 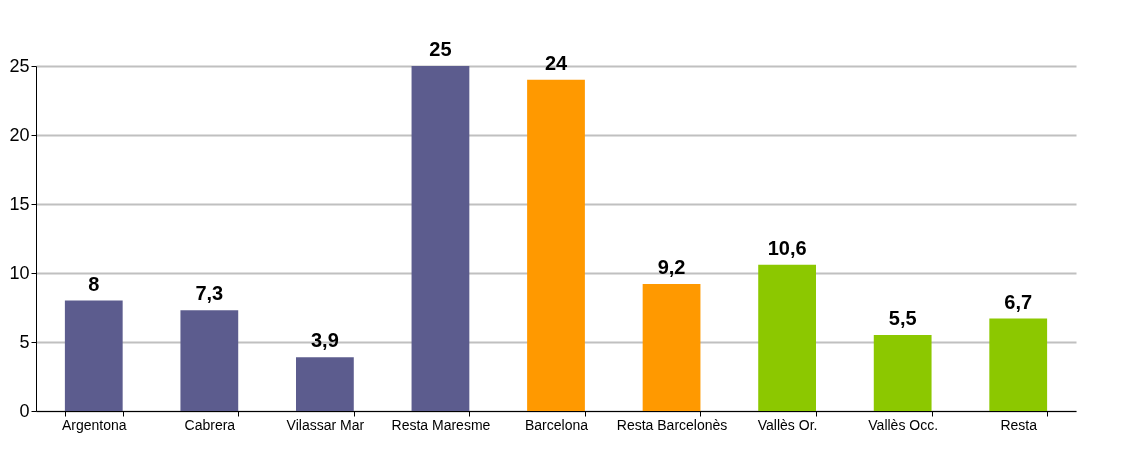 I want to click on data-label: 6,7, so click(x=1018, y=301).